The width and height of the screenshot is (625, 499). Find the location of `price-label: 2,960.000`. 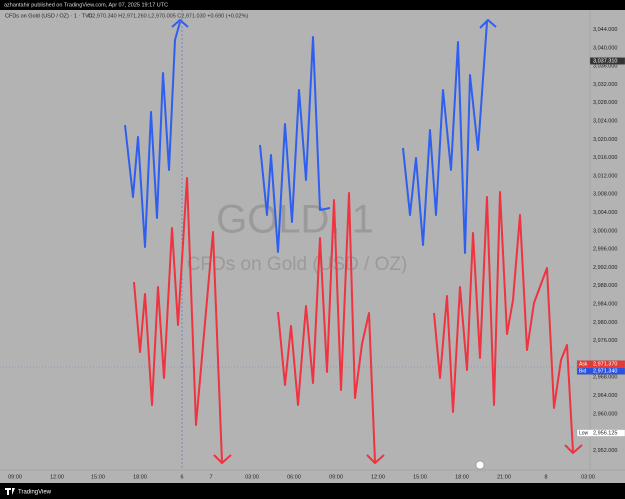

price-label: 2,960.000 is located at coordinates (605, 414).